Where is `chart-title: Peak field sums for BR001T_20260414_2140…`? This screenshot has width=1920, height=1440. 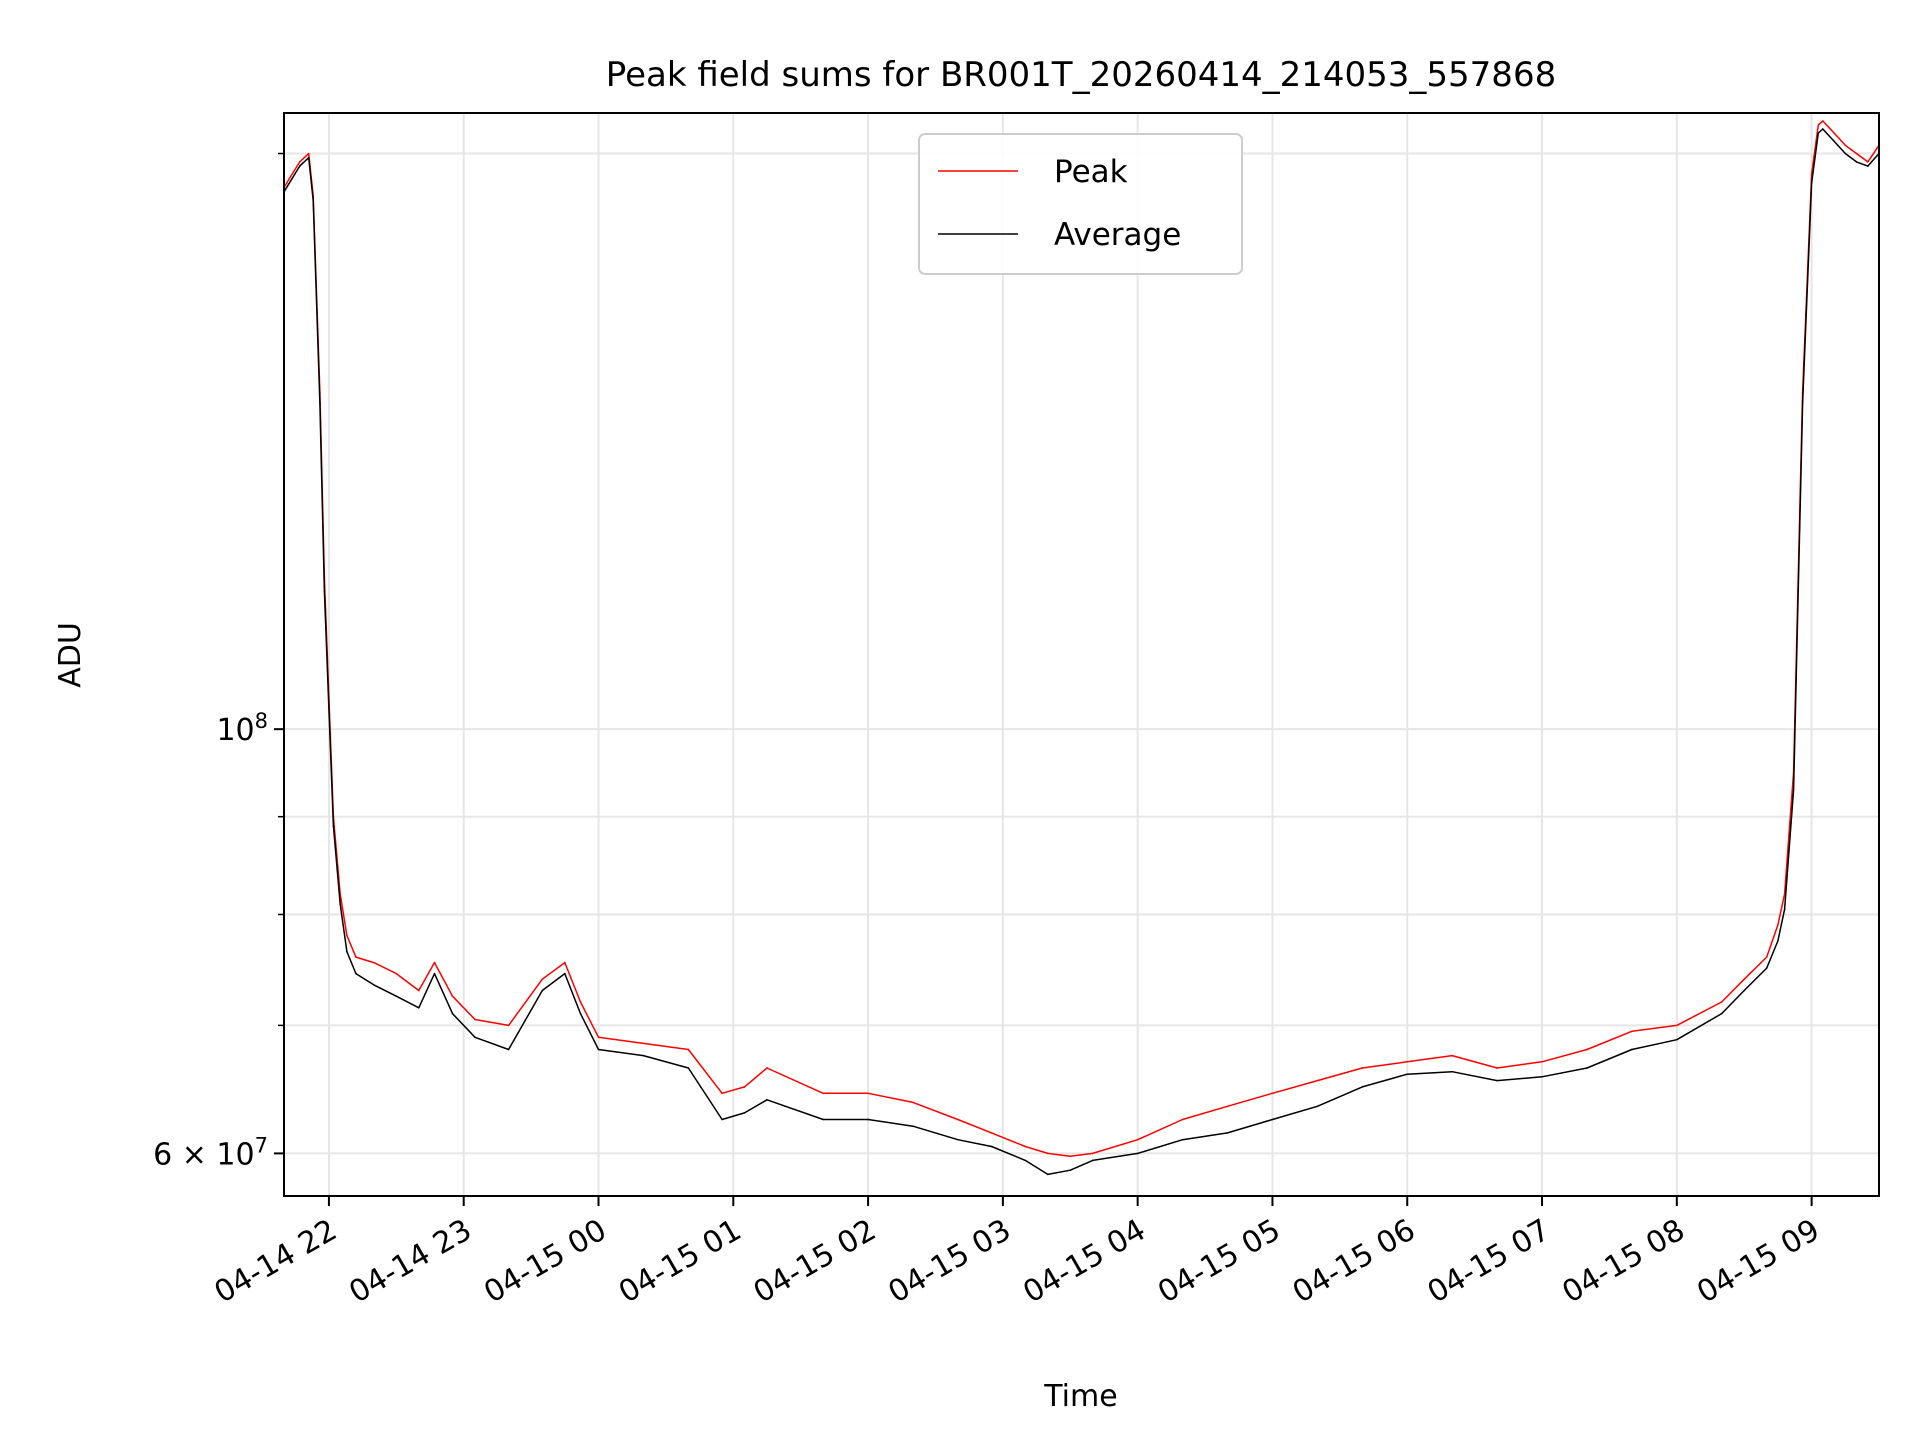
chart-title: Peak field sums for BR001T_20260414_2140… is located at coordinates (1081, 75).